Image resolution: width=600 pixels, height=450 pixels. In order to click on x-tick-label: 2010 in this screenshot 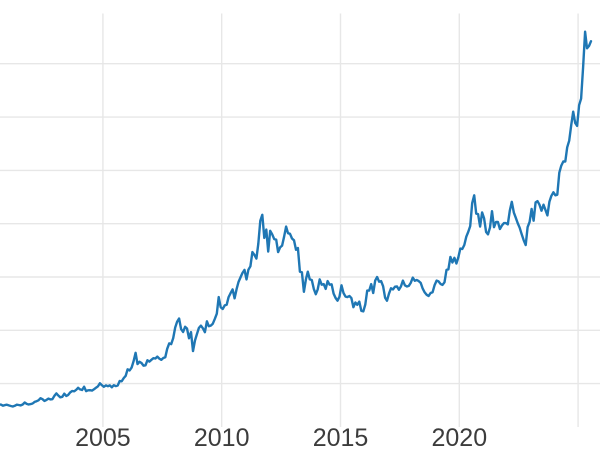, I will do `click(222, 437)`.